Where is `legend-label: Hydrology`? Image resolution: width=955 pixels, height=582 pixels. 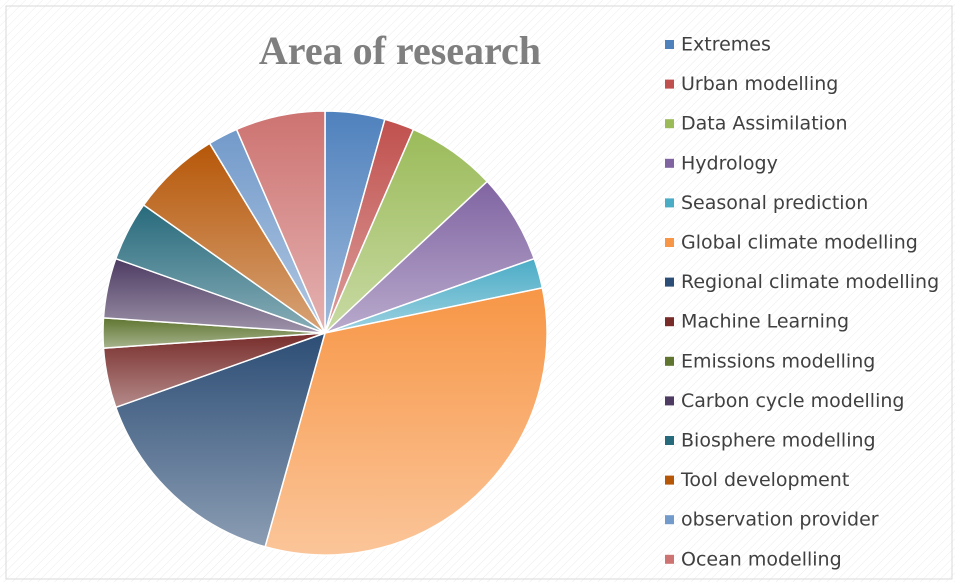
legend-label: Hydrology is located at coordinates (729, 163).